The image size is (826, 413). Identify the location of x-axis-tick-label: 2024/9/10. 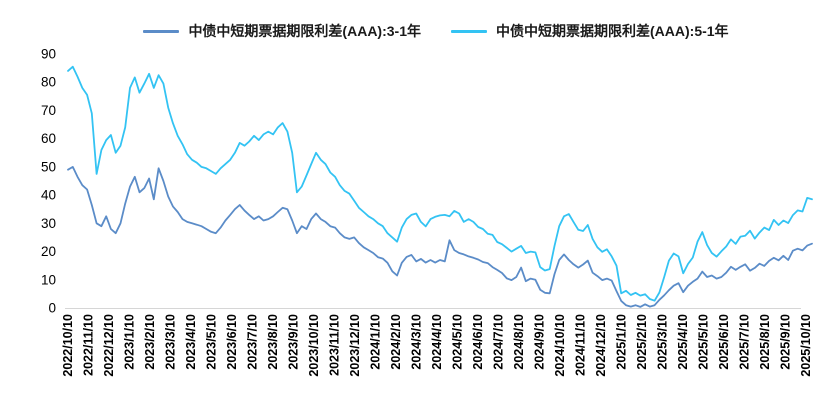
(540, 342).